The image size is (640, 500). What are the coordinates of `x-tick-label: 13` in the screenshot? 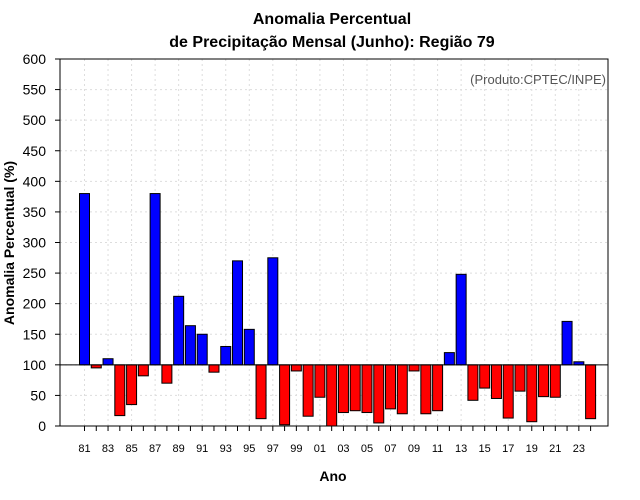 It's located at (461, 449).